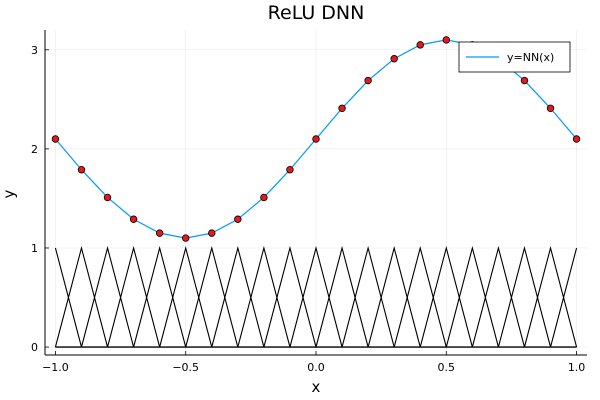  I want to click on legend-label: y=NN(x), so click(530, 57).